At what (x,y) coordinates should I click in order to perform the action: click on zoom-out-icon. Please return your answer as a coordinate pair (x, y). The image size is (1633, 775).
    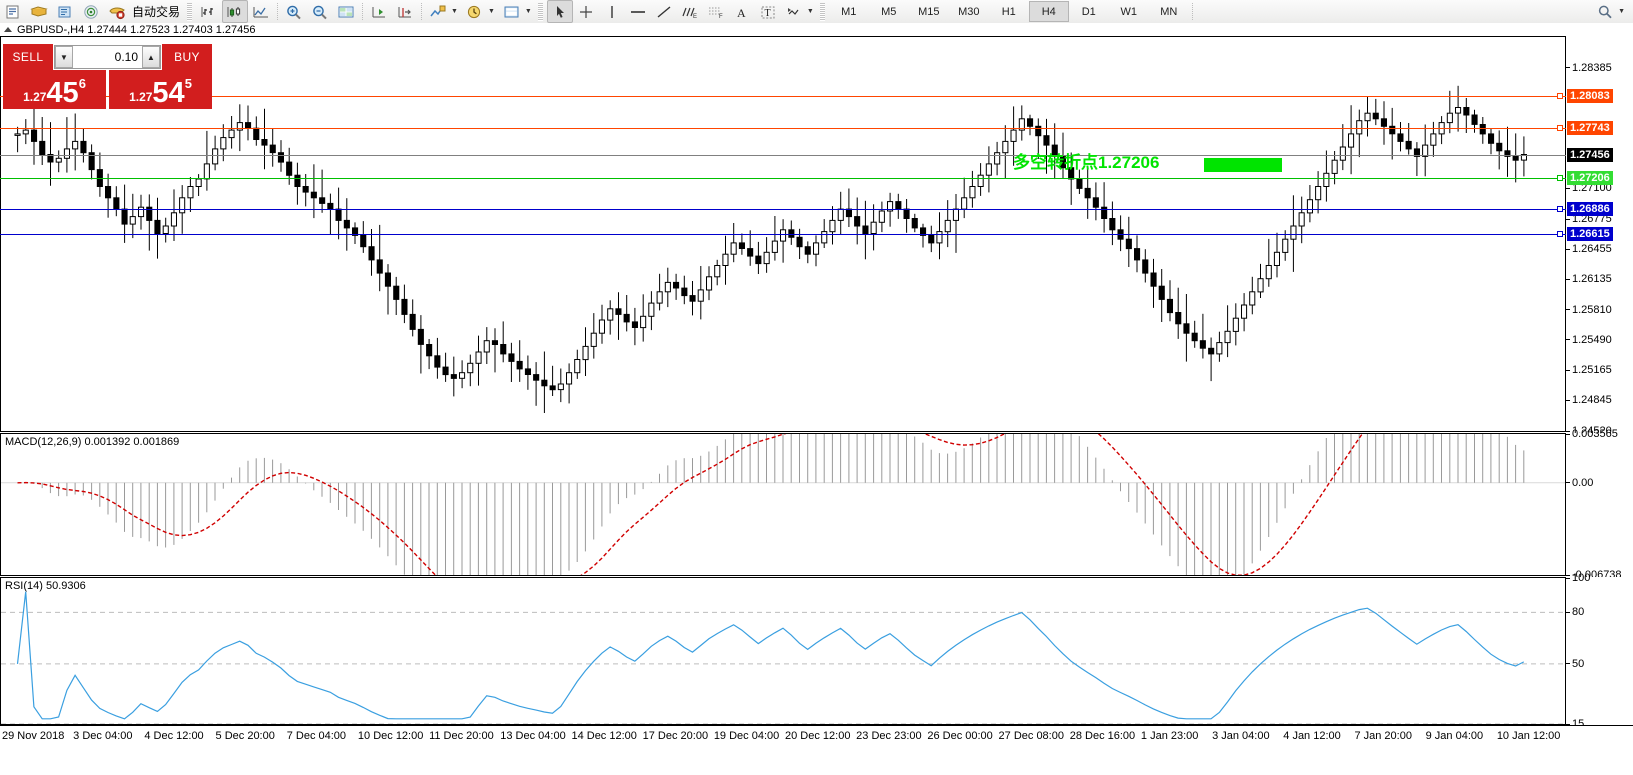
    Looking at the image, I should click on (320, 11).